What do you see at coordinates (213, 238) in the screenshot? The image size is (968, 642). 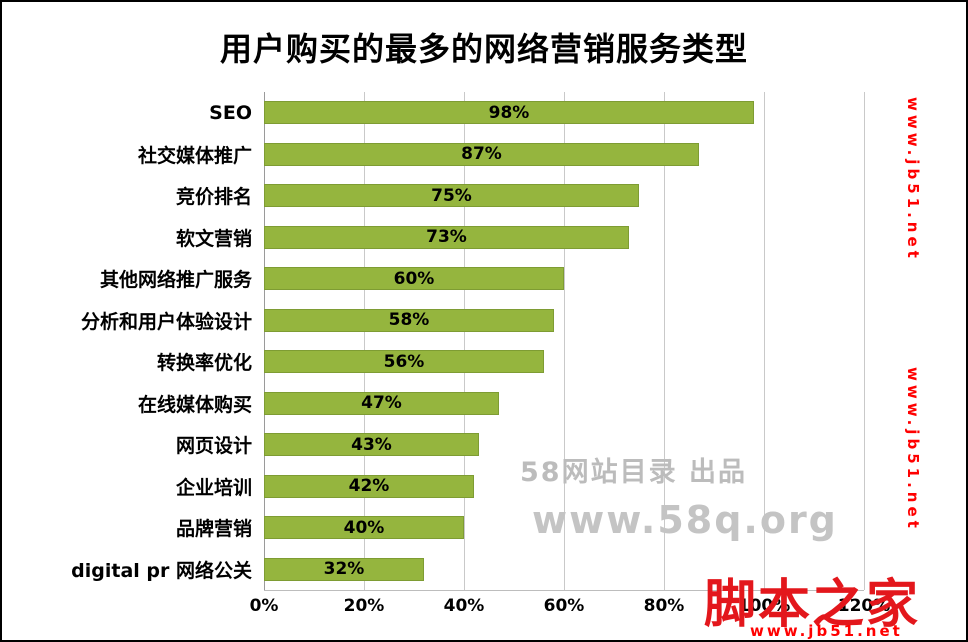 I see `category-label: 软文营销` at bounding box center [213, 238].